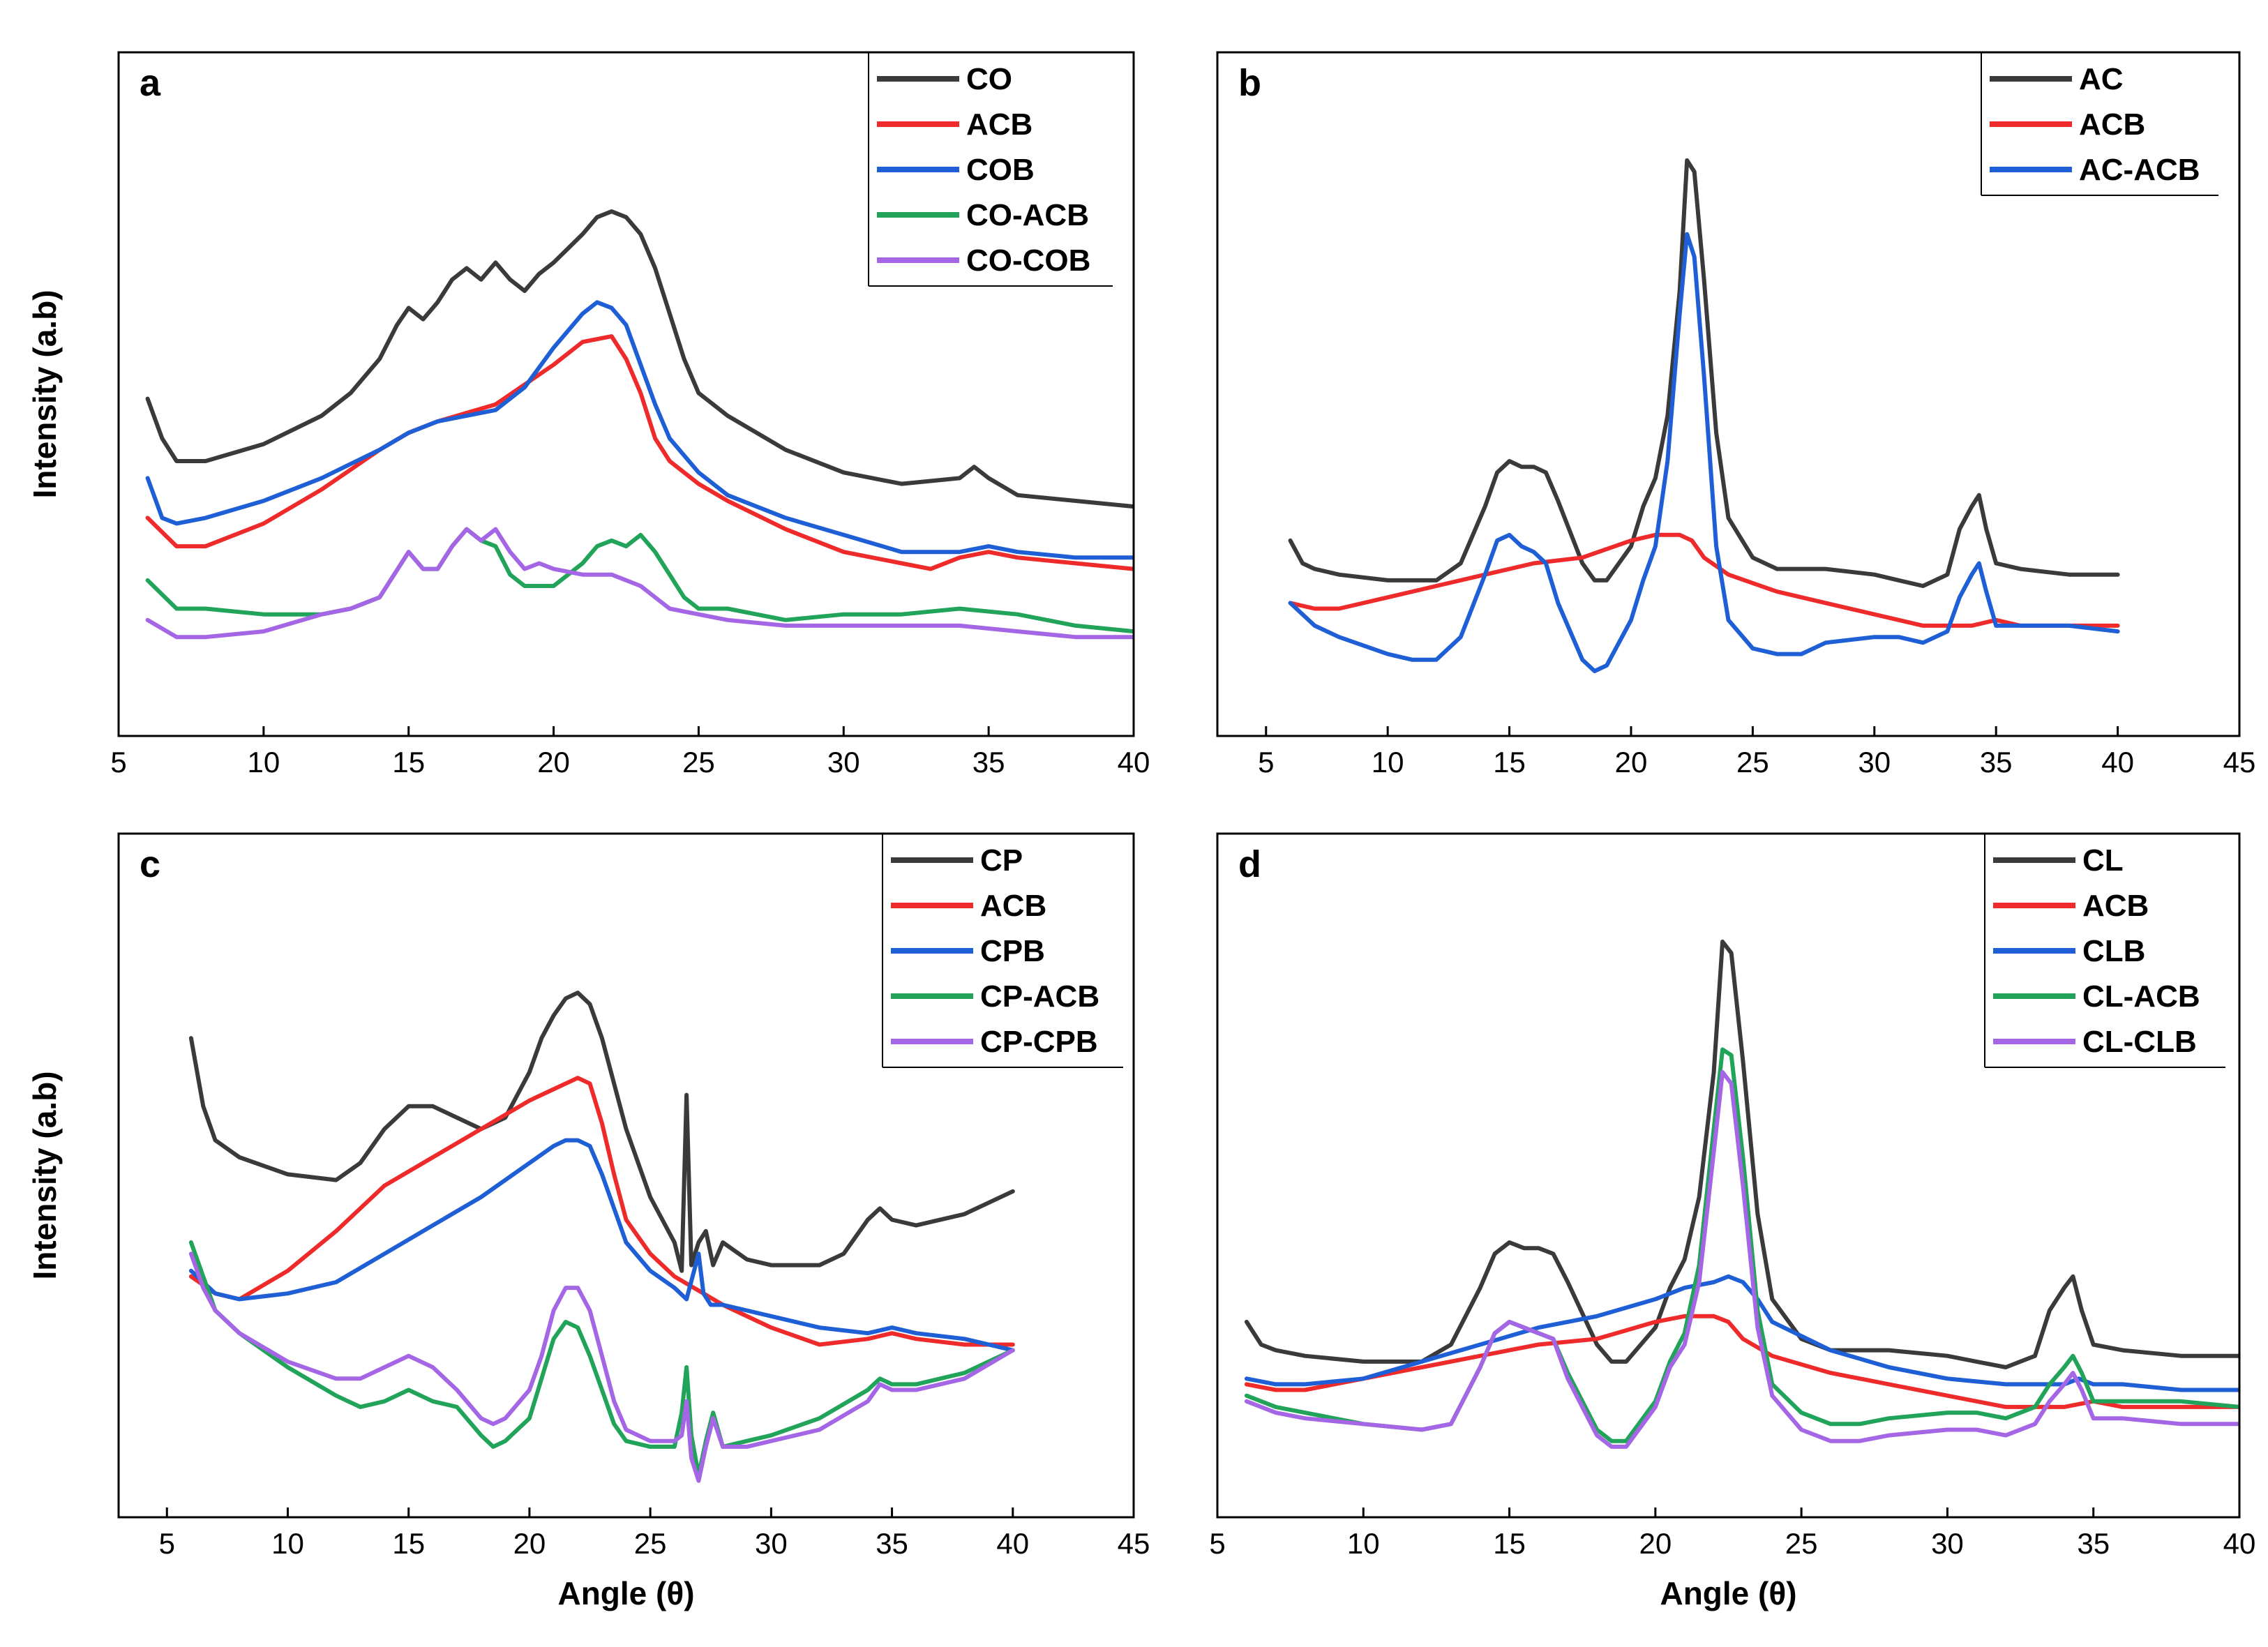  What do you see at coordinates (1001, 860) in the screenshot?
I see `legend-label-cp: CP` at bounding box center [1001, 860].